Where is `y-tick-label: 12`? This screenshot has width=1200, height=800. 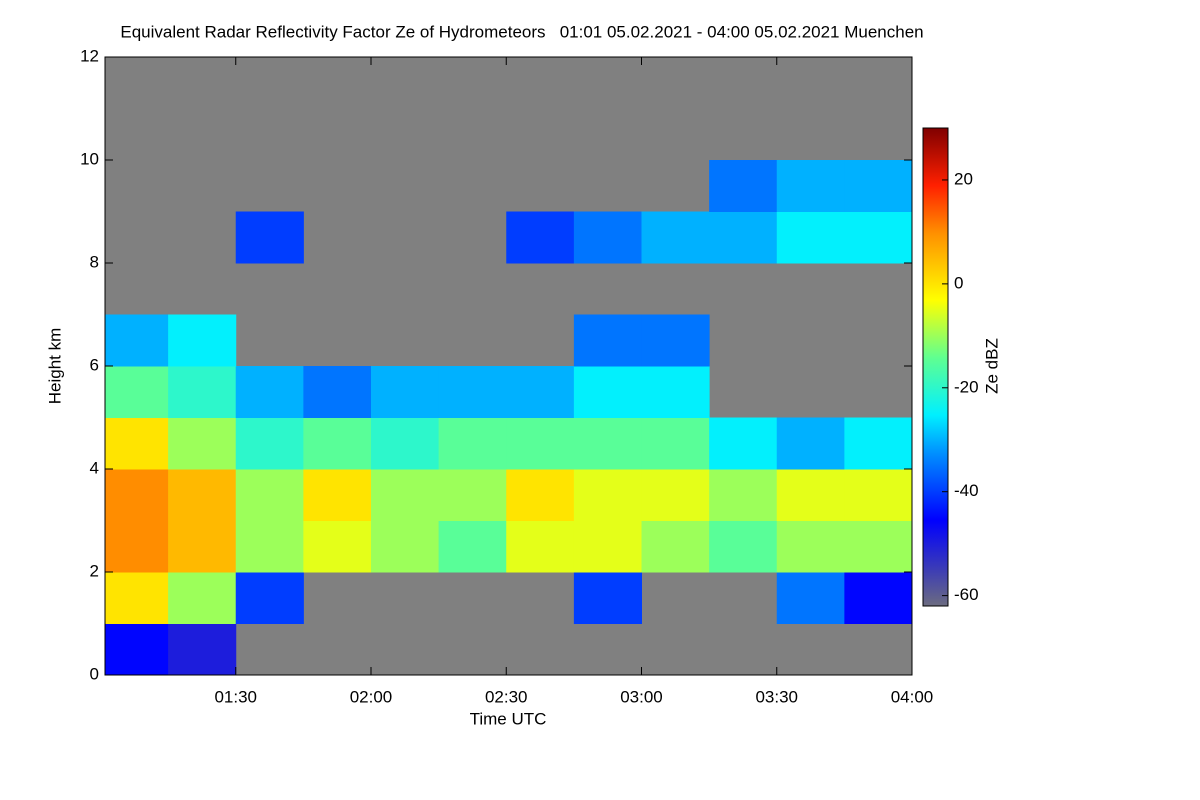 y-tick-label: 12 is located at coordinates (89, 55).